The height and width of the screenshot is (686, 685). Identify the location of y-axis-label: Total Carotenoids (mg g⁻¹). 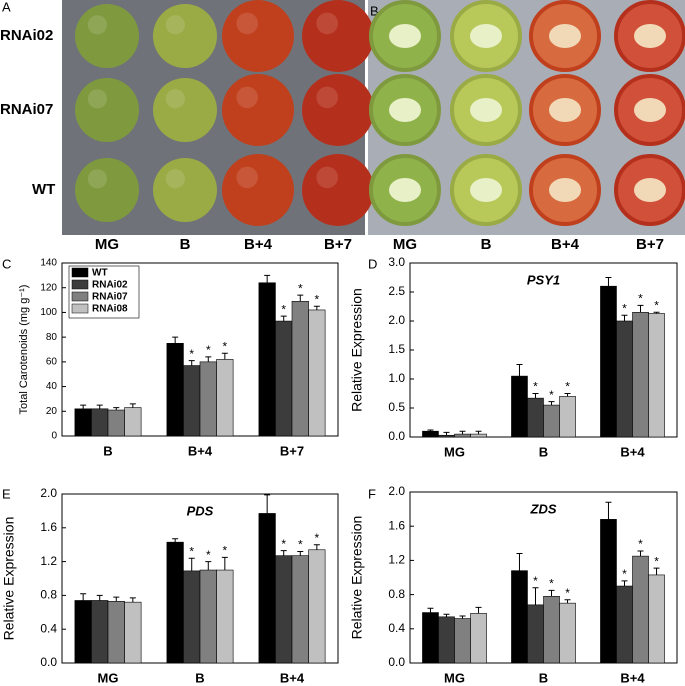
(24, 350).